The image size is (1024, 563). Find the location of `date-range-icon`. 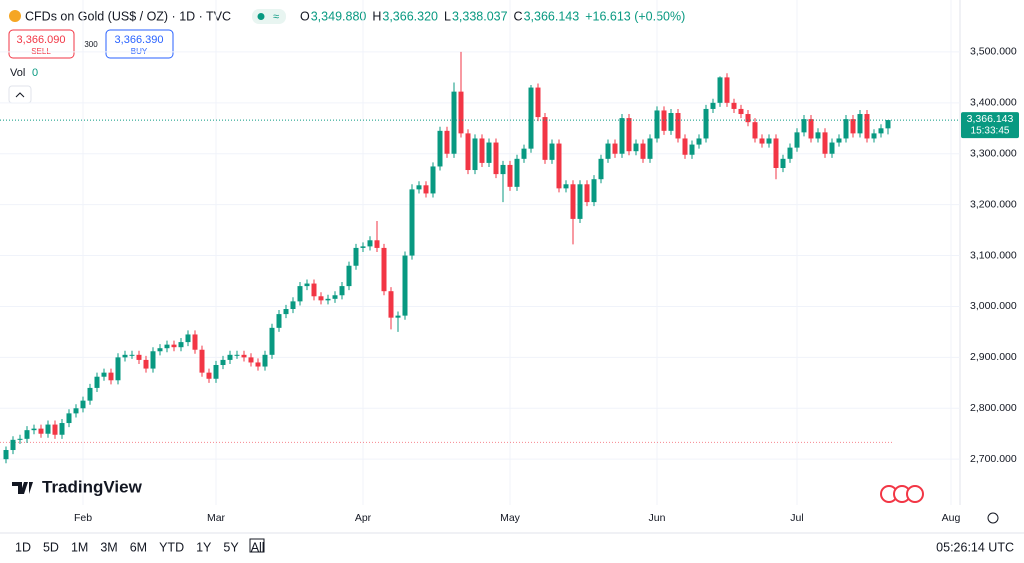

date-range-icon is located at coordinates (257, 545).